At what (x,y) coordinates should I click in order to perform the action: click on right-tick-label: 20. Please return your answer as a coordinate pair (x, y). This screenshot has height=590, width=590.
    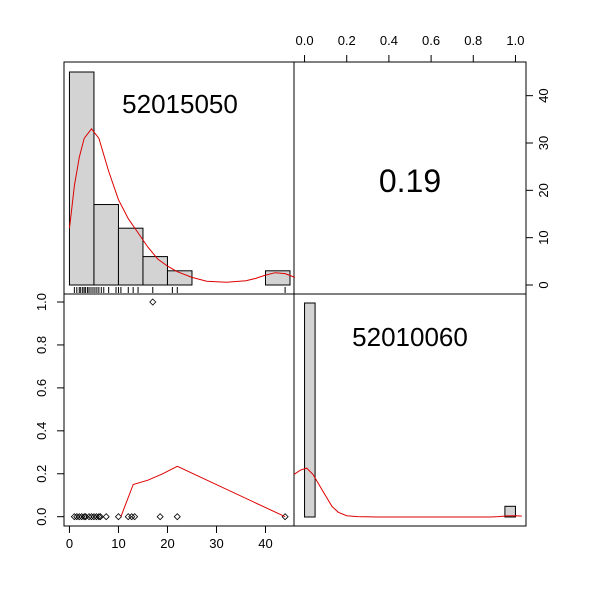
    Looking at the image, I should click on (543, 190).